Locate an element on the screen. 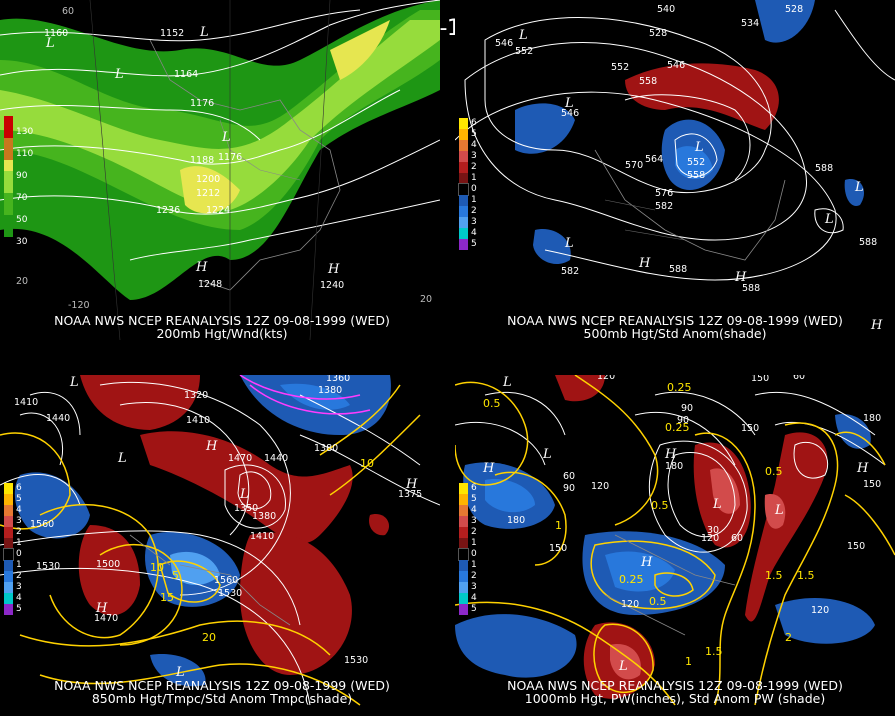 The image size is (895, 716). precipitable-water-label: 1.5 is located at coordinates (806, 575).